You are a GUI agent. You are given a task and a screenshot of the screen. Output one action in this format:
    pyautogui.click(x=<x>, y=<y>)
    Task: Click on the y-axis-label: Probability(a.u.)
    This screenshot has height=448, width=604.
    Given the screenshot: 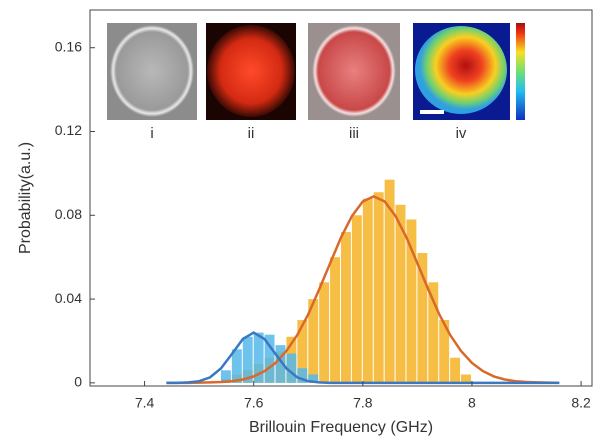 What is the action you would take?
    pyautogui.click(x=25, y=198)
    